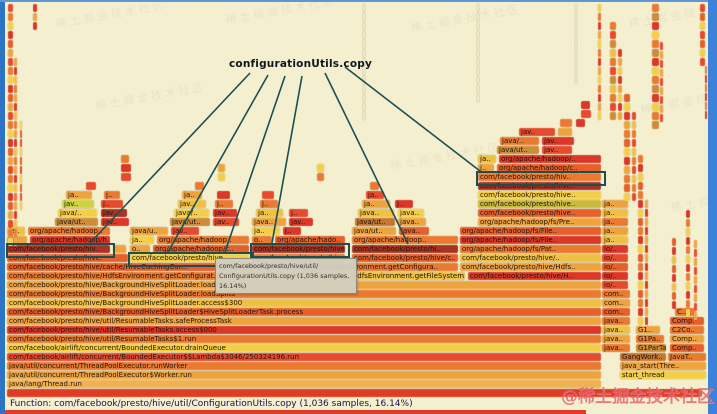 The image size is (717, 414). Describe the element at coordinates (304, 384) in the screenshot. I see `flame-frame: java/lang/Thread.run` at that location.